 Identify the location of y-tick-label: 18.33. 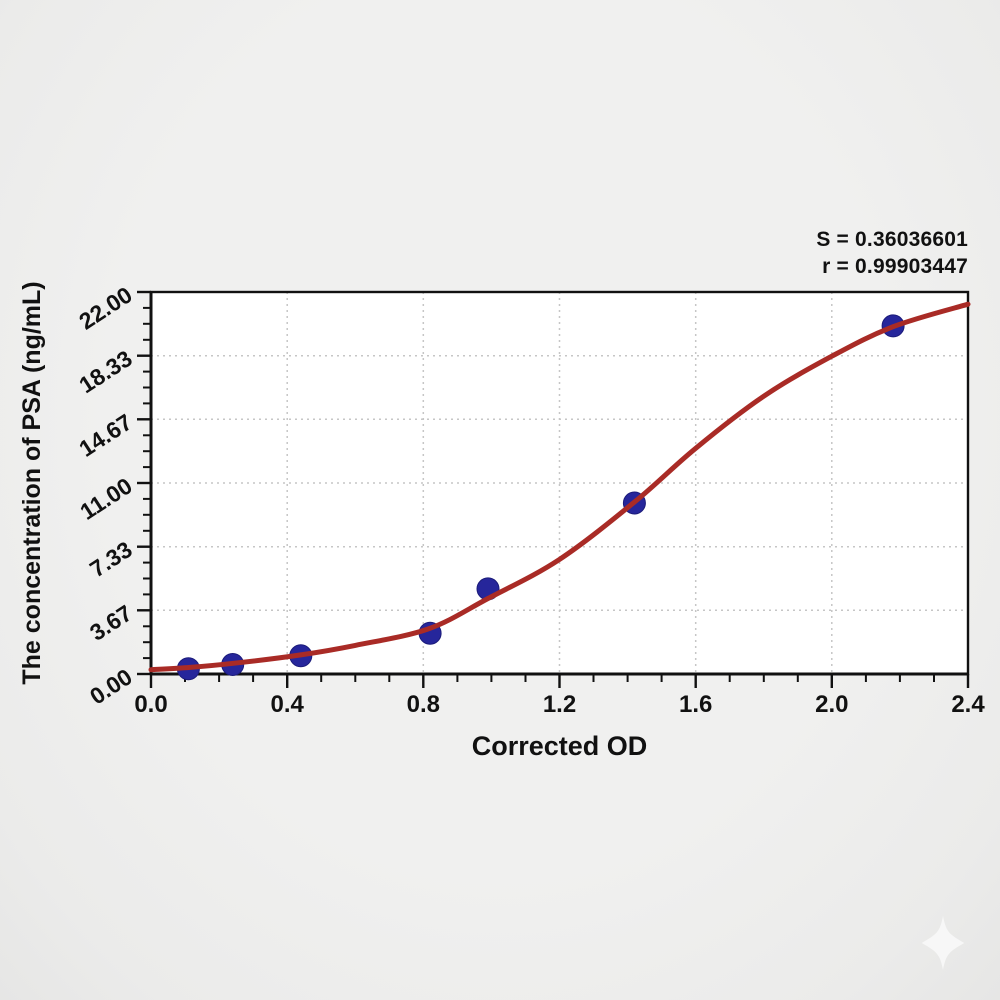
(105, 371).